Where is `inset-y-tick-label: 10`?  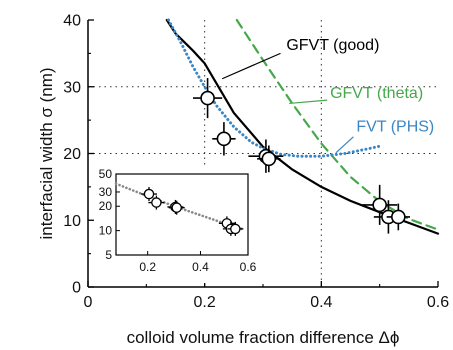 inset-y-tick-label: 10 is located at coordinates (106, 231).